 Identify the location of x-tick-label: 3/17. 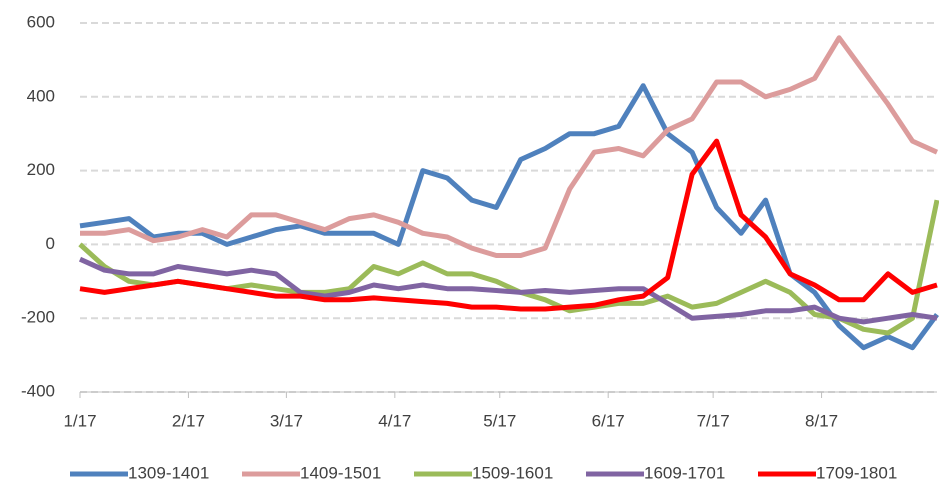
(286, 420).